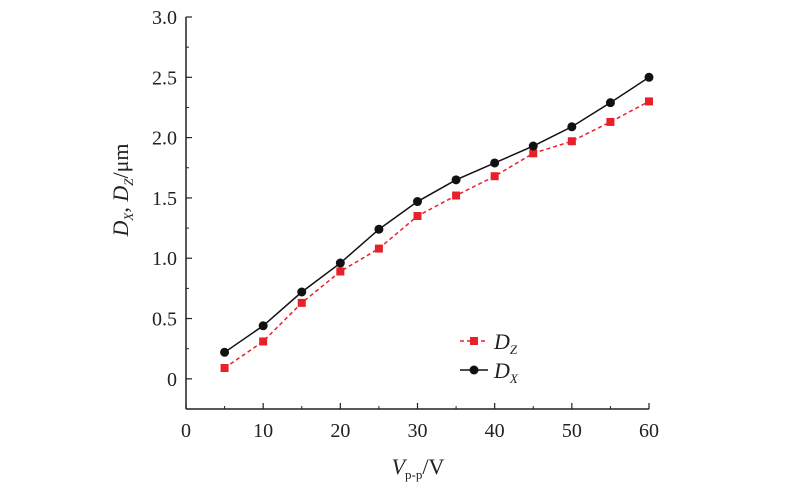 This screenshot has width=800, height=486. Describe the element at coordinates (489, 372) in the screenshot. I see `legend-entry-dx: DX` at that location.